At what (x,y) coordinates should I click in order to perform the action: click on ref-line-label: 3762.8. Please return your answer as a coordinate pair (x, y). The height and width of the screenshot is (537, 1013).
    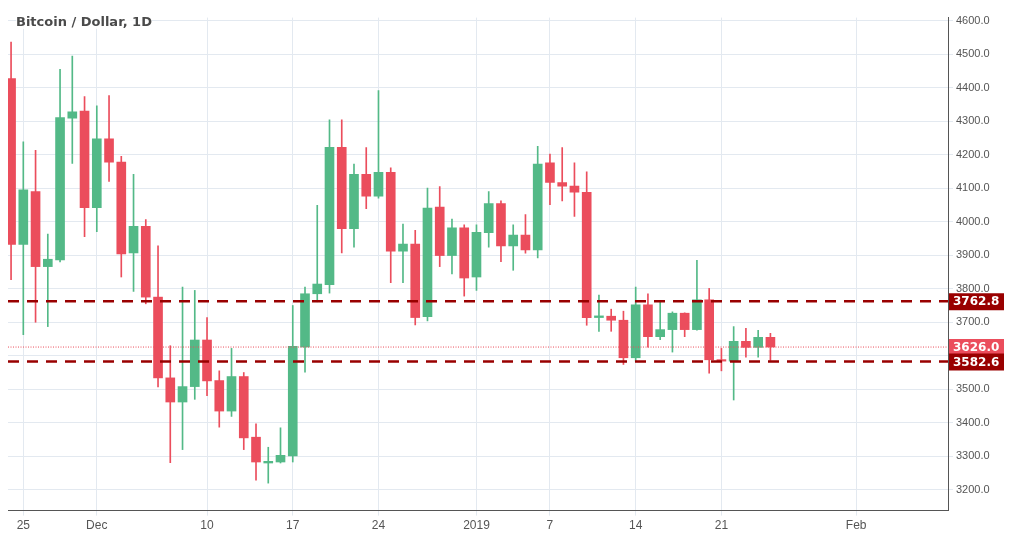
    Looking at the image, I should click on (976, 301).